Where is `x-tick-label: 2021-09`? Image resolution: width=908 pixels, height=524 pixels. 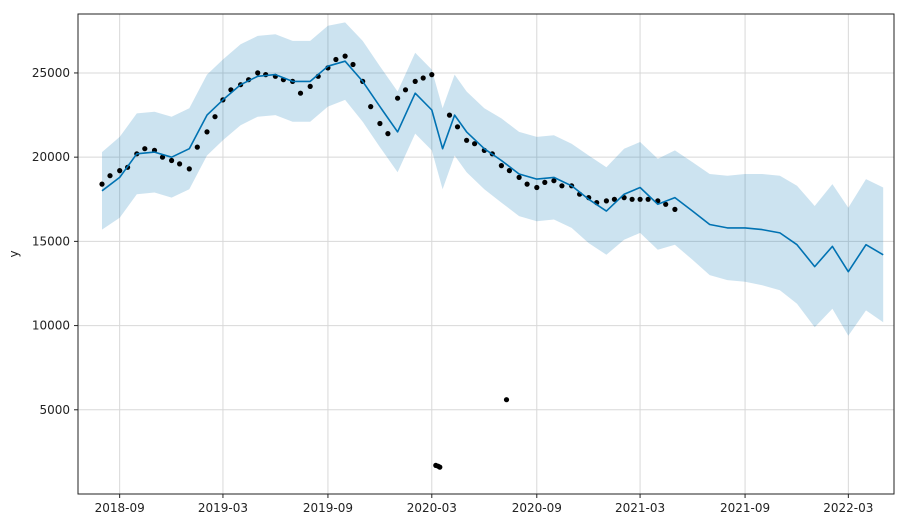
x-tick-label: 2021-09 is located at coordinates (745, 508).